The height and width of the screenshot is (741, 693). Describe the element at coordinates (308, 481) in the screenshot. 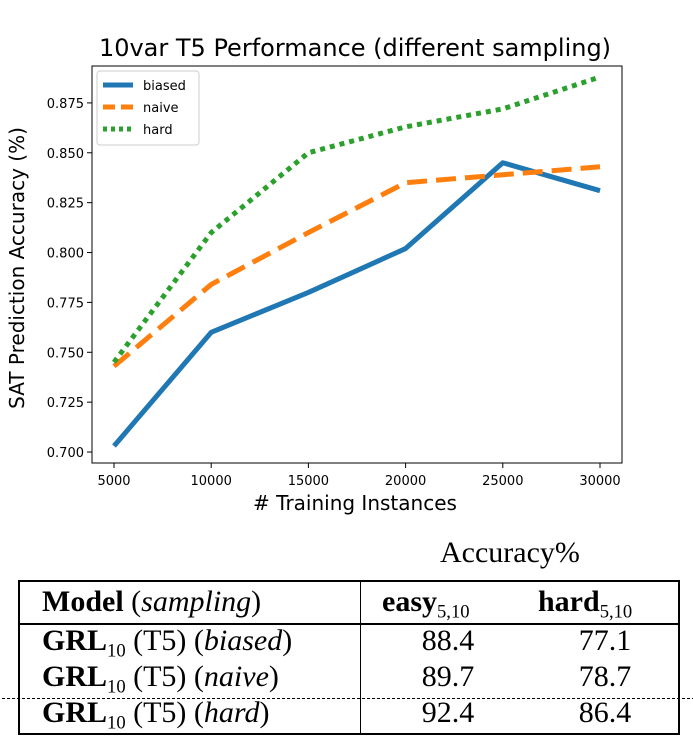

I see `x-tick-label: 15000` at that location.